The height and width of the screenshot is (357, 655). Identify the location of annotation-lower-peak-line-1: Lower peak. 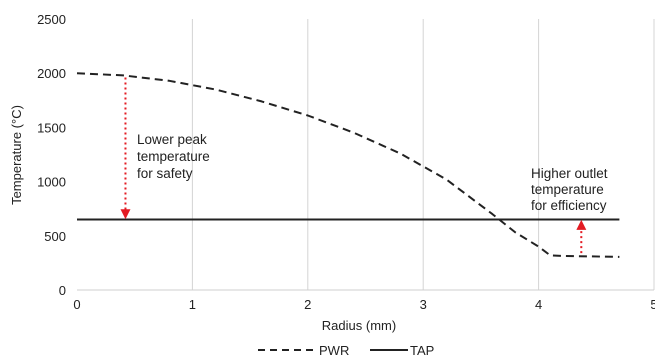
(172, 139).